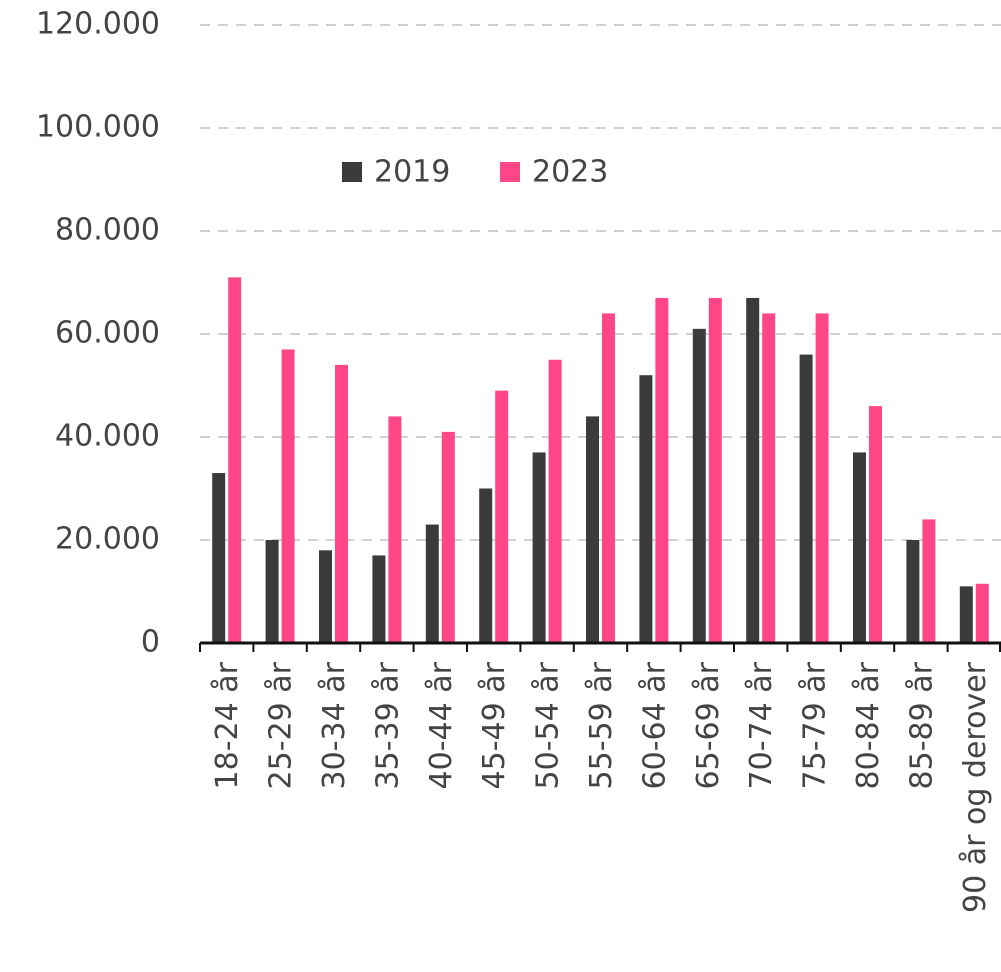 Image resolution: width=1001 pixels, height=972 pixels. What do you see at coordinates (494, 725) in the screenshot?
I see `x-tick-label: 45-49 år` at bounding box center [494, 725].